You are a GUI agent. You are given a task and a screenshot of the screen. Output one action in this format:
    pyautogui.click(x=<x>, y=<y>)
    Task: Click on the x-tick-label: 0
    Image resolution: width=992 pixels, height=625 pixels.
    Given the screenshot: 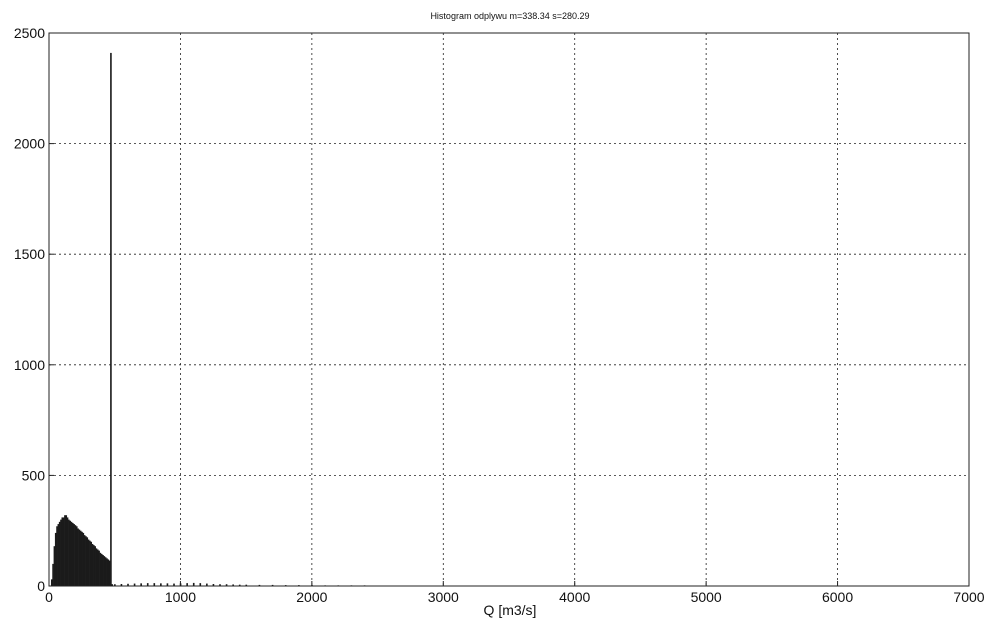 What is the action you would take?
    pyautogui.click(x=49, y=597)
    